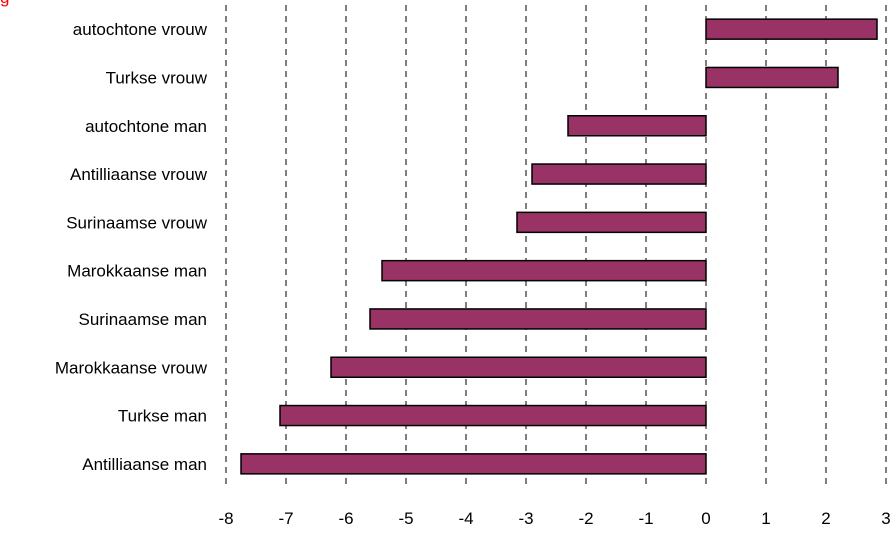 This screenshot has width=893, height=534. Describe the element at coordinates (885, 518) in the screenshot. I see `x-tick-label: 3` at that location.